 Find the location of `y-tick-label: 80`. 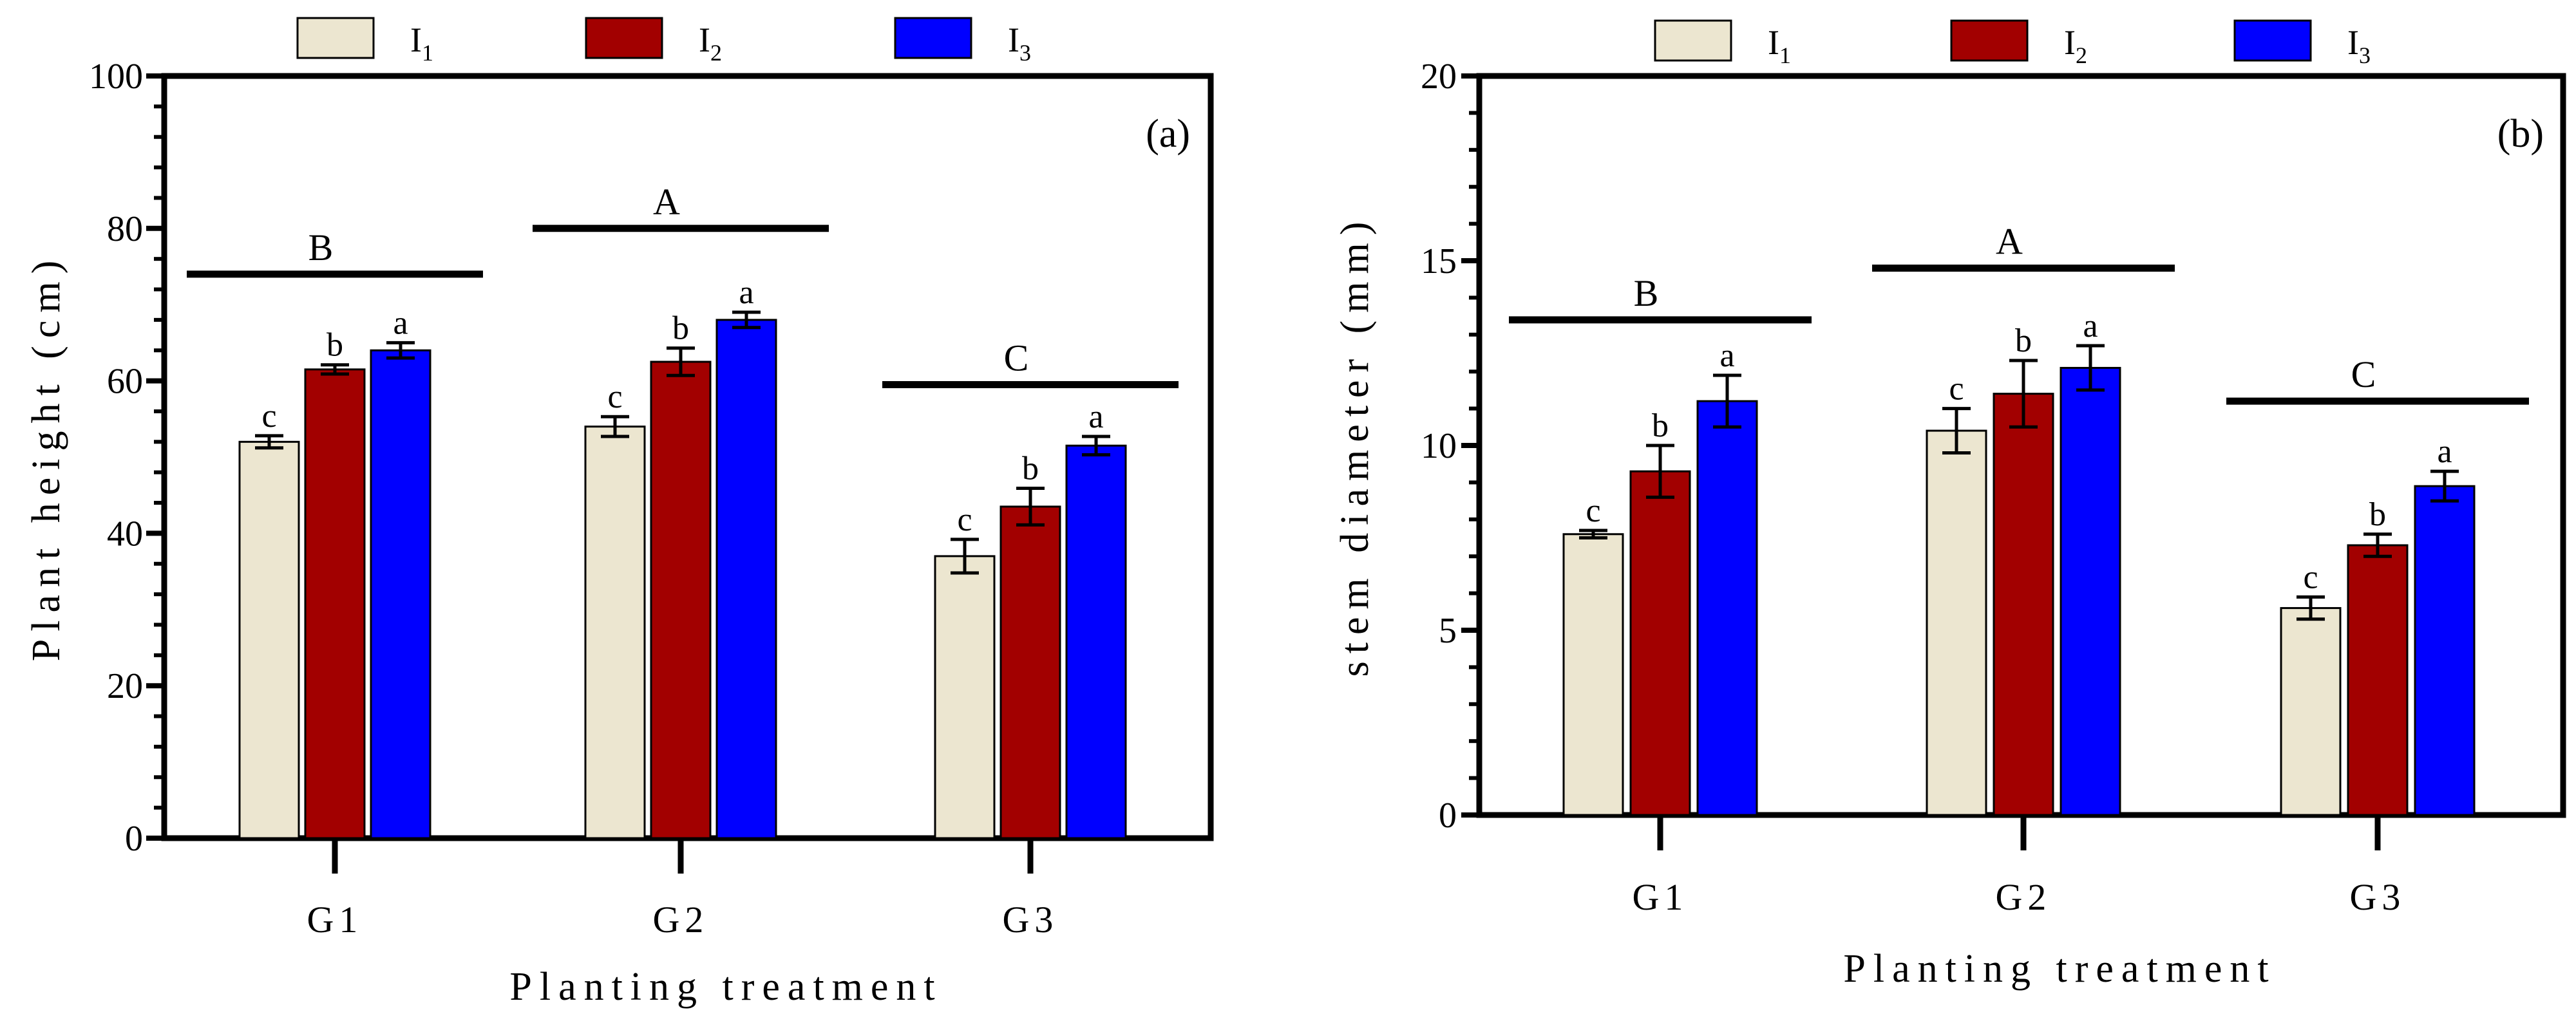

y-tick-label: 80 is located at coordinates (125, 229).